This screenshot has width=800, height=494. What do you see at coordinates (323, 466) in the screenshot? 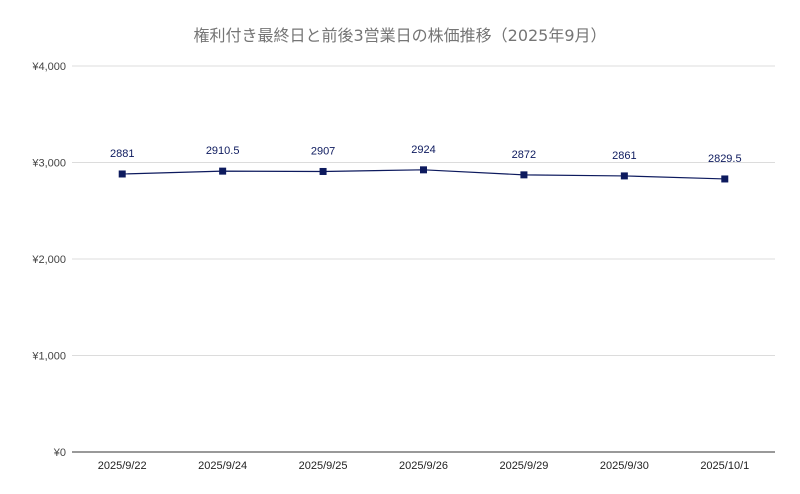
I see `x-tick-label: 2025/9/25` at bounding box center [323, 466].